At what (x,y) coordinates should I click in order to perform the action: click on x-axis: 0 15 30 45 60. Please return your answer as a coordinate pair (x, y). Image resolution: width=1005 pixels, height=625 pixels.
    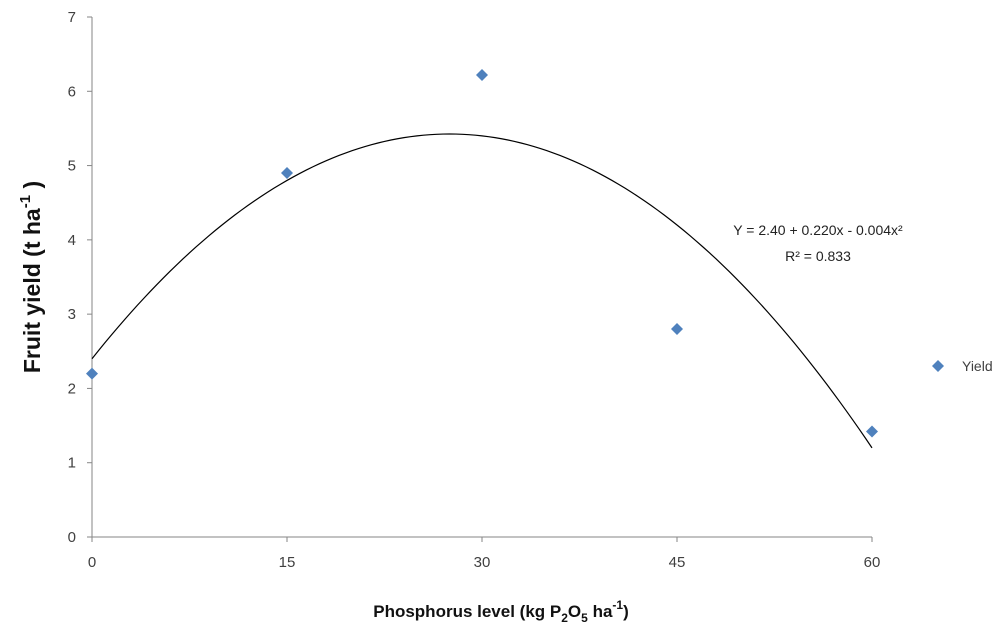
    Looking at the image, I should click on (484, 553).